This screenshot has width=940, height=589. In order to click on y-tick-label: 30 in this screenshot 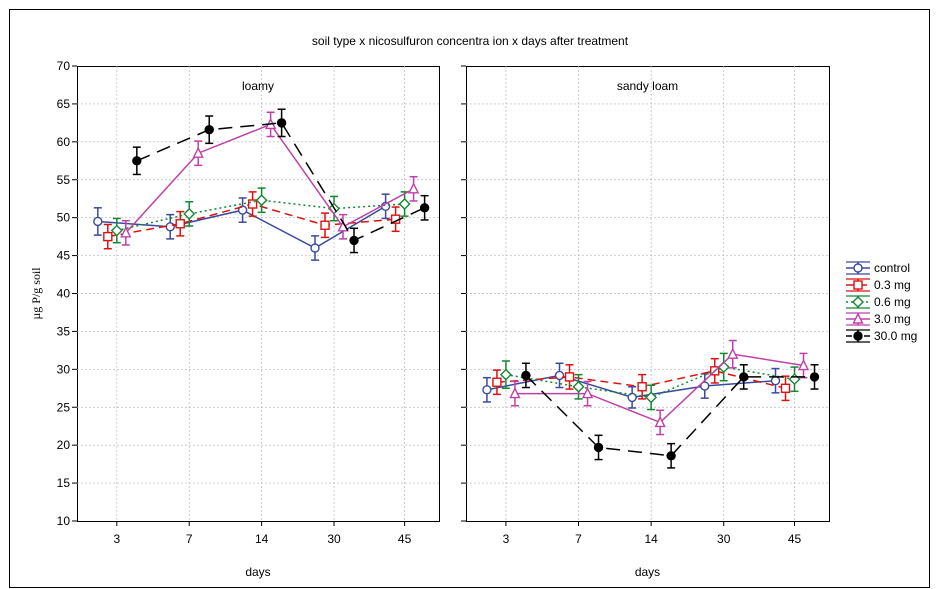, I will do `click(64, 369)`.